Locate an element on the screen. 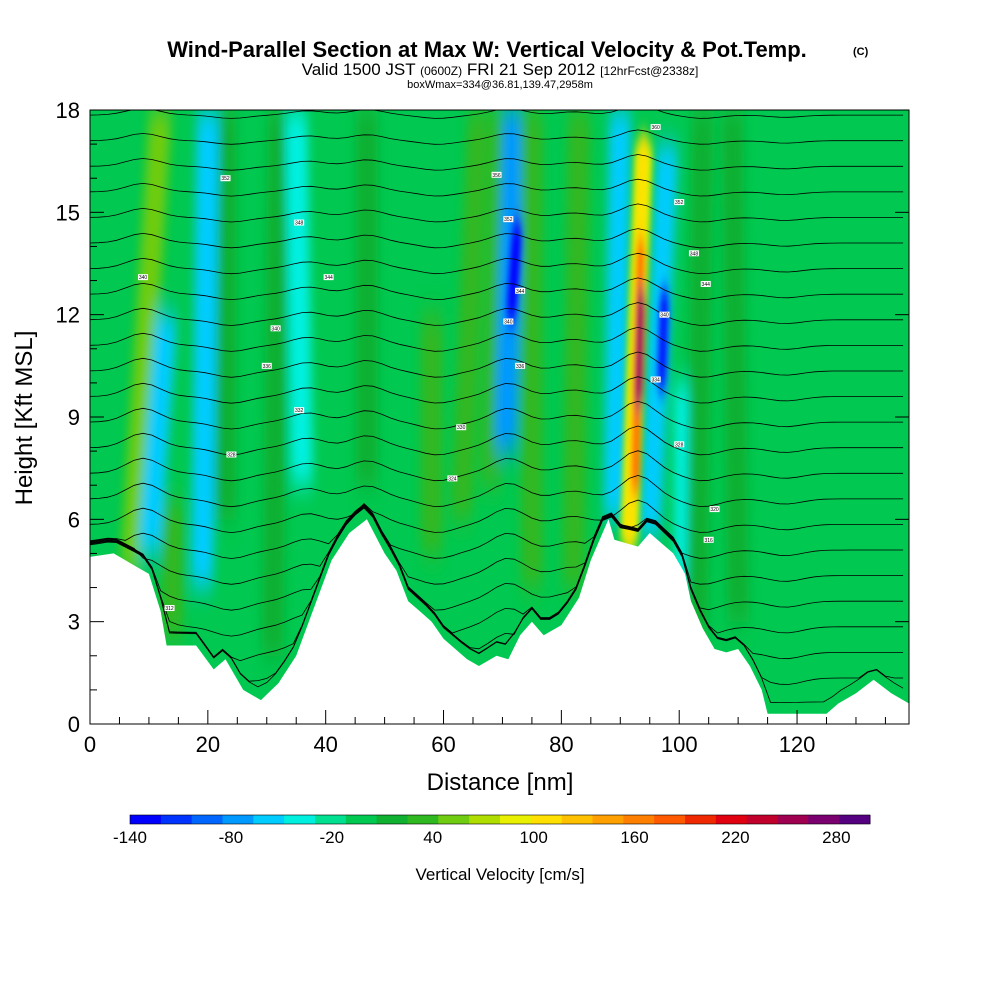 This screenshot has width=1000, height=1000. colorbar-tick-label: -20 is located at coordinates (332, 837).